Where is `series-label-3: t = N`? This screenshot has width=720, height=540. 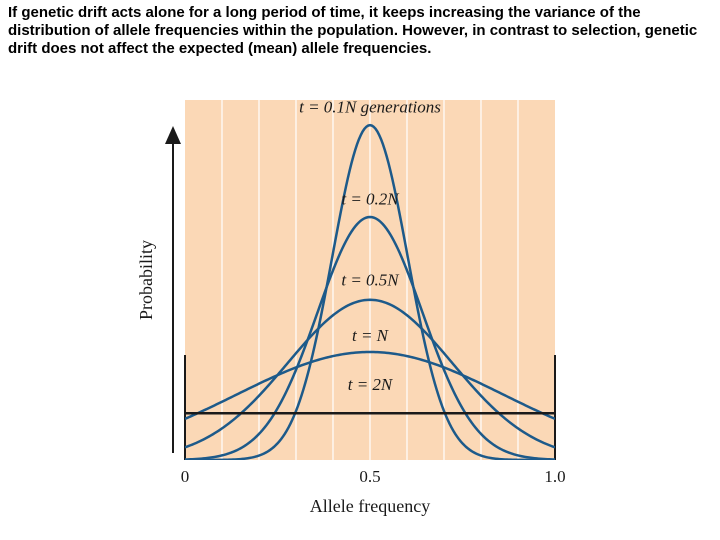
series-label-3: t = N is located at coordinates (371, 335).